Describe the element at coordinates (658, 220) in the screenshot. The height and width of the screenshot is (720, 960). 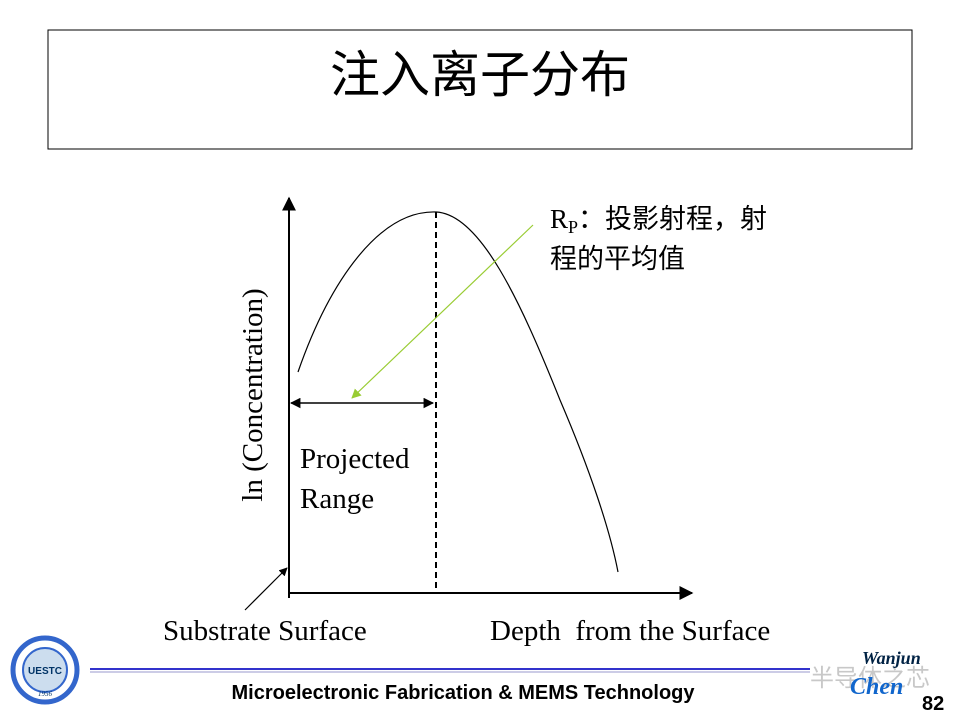
I see `annotation: RP：投影射程，射` at that location.